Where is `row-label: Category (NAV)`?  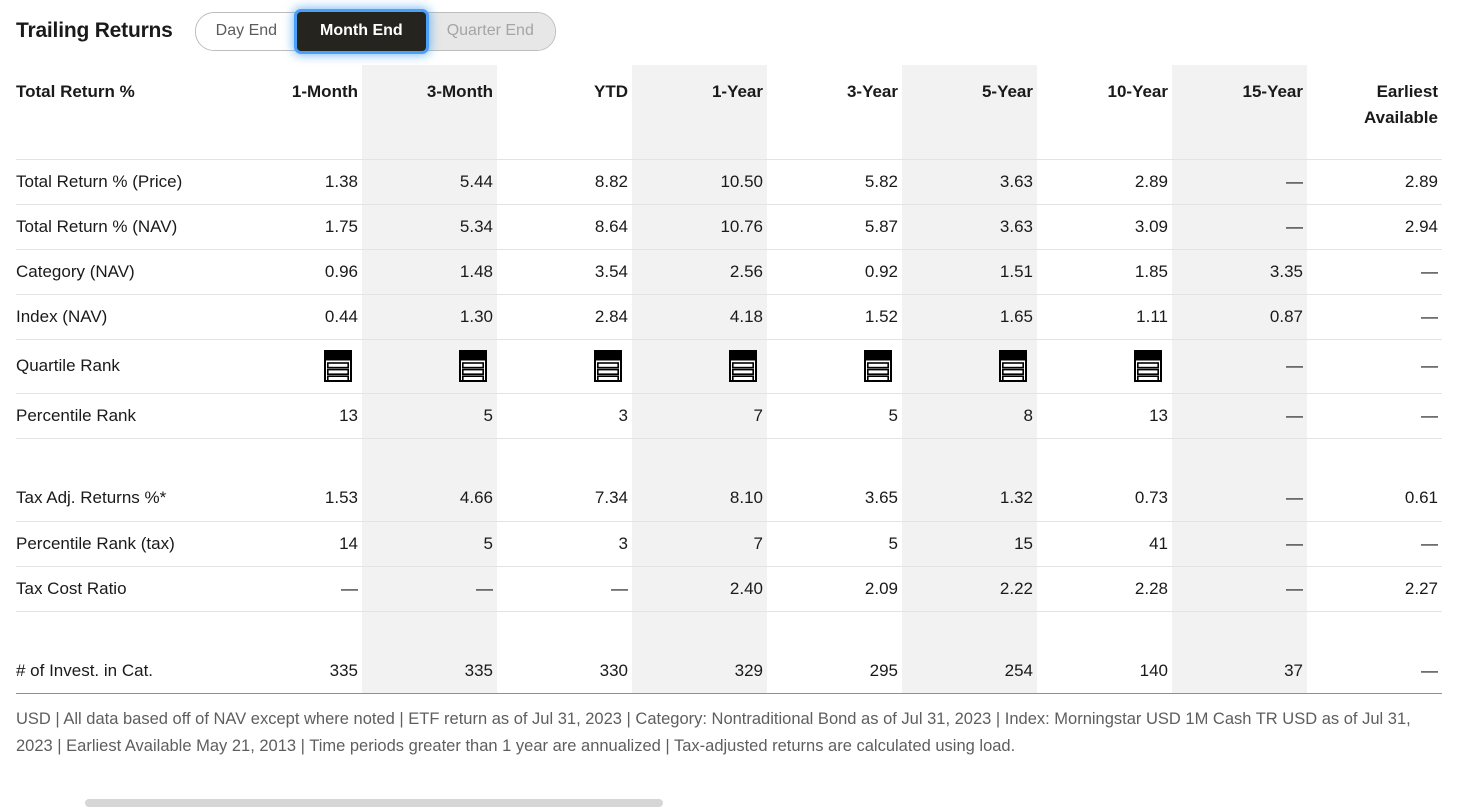
row-label: Category (NAV) is located at coordinates (121, 272).